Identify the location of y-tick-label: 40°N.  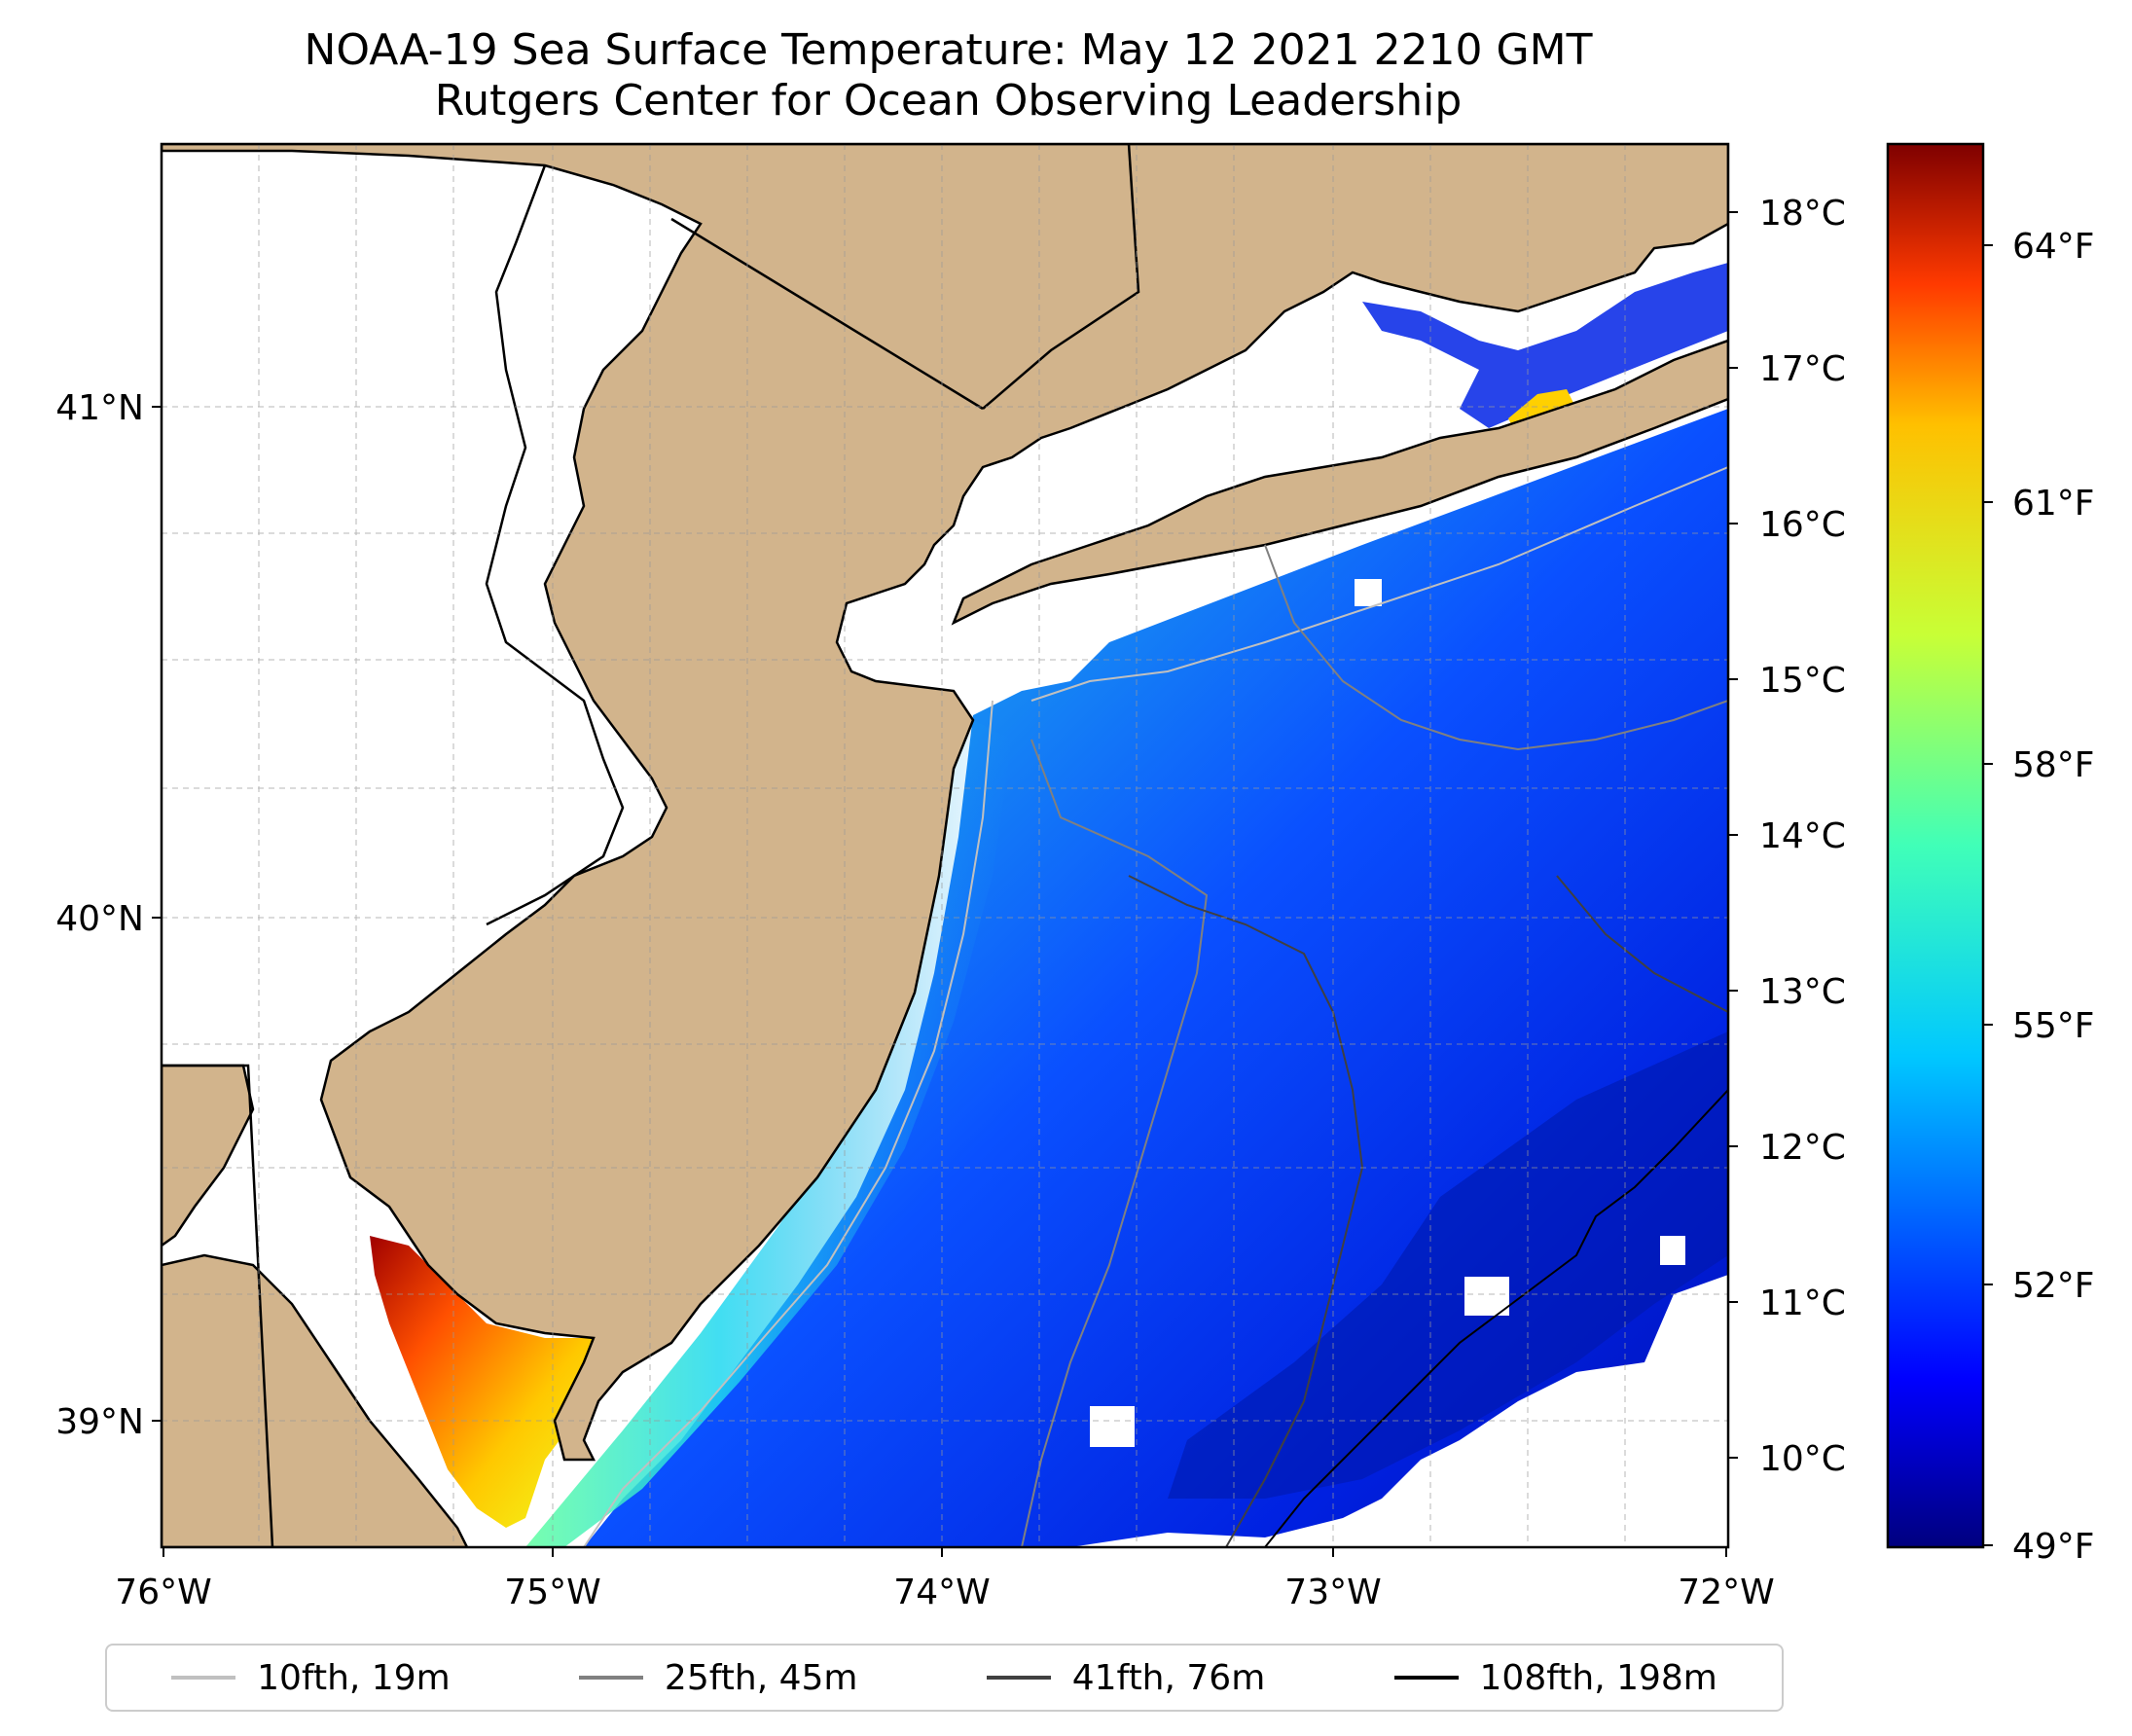
(100, 919).